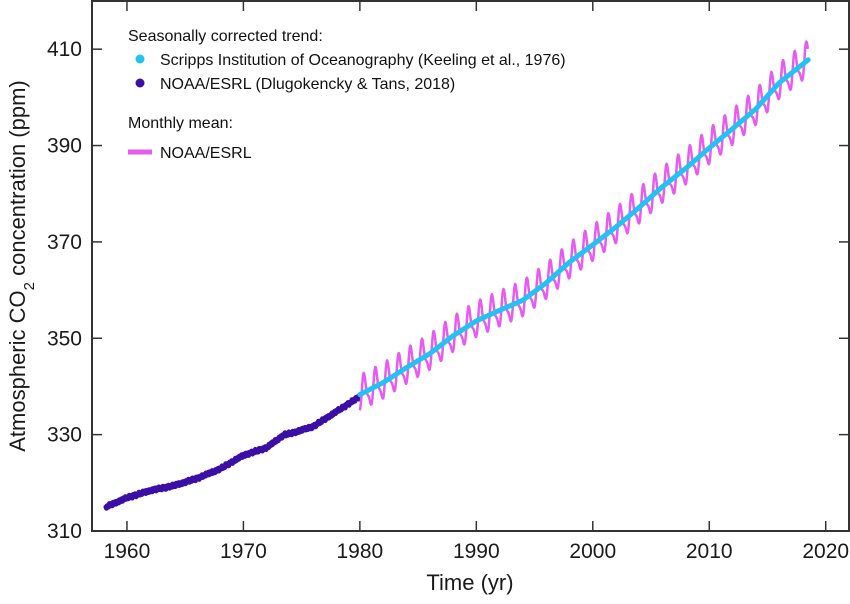  Describe the element at coordinates (64, 338) in the screenshot. I see `y-tick-label: 350` at that location.